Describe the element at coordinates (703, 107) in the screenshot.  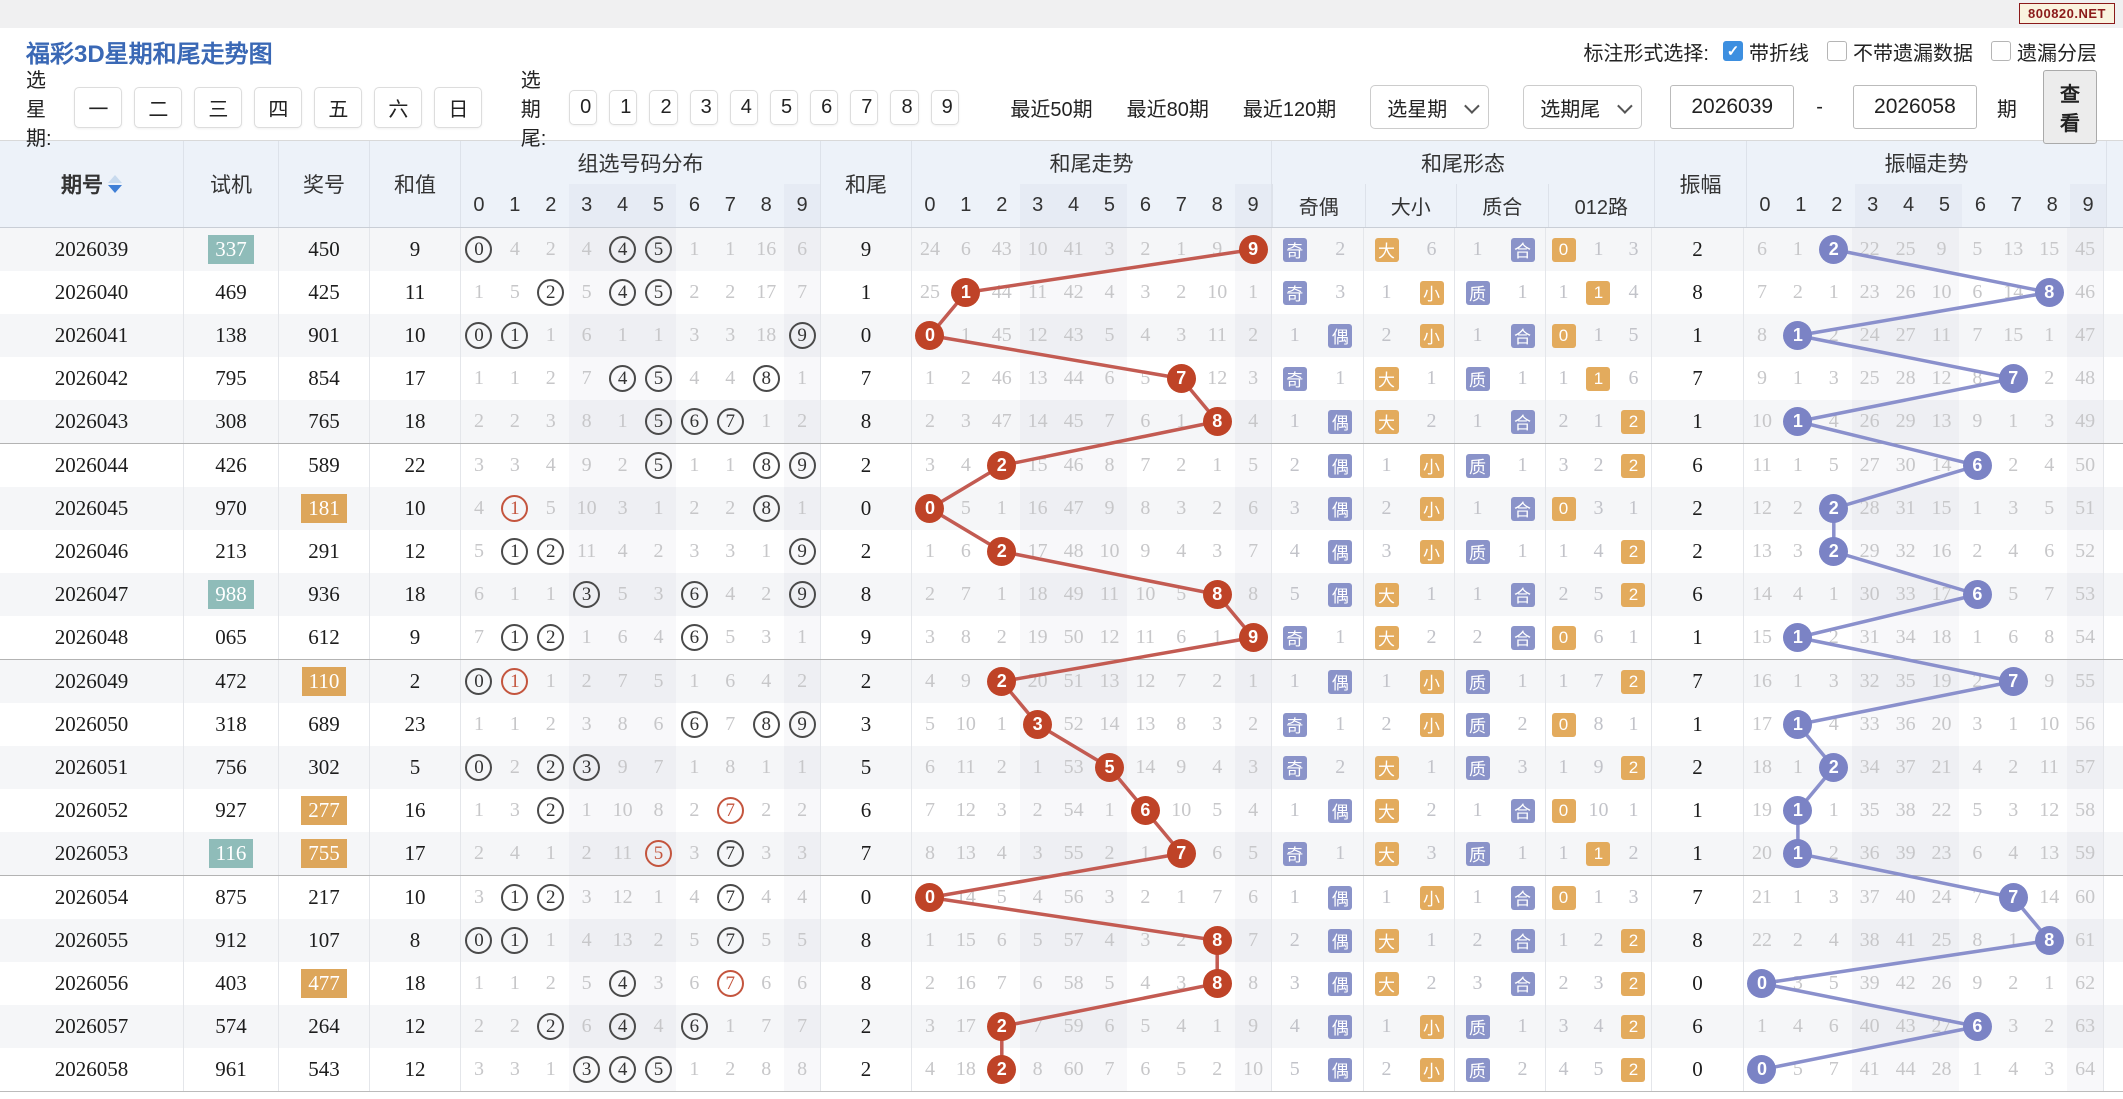
I see `tail-button-3: 3` at that location.